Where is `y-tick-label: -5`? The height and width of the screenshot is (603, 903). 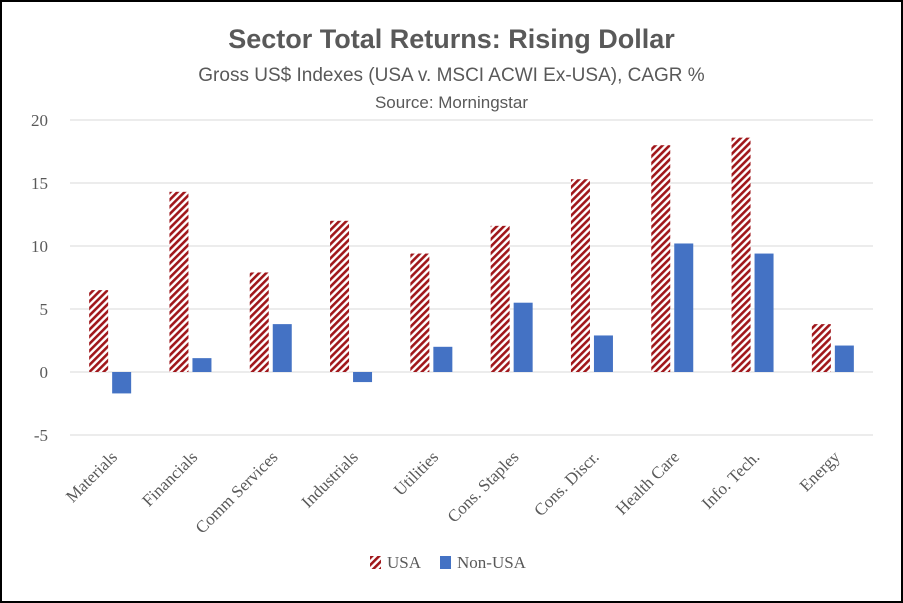
y-tick-label: -5 is located at coordinates (41, 435).